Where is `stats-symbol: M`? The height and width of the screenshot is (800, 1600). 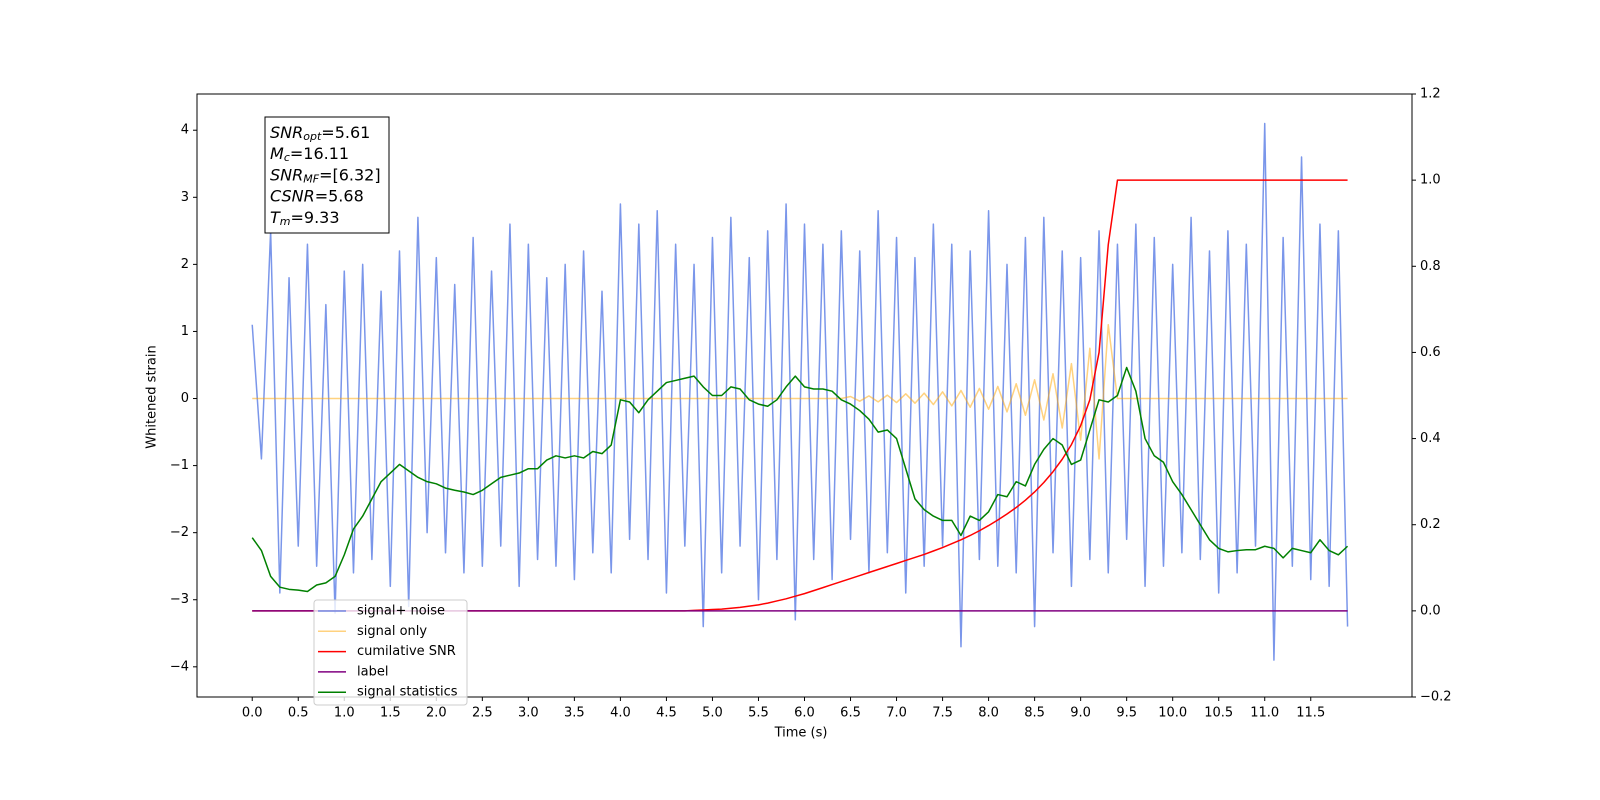 stats-symbol: M is located at coordinates (277, 153).